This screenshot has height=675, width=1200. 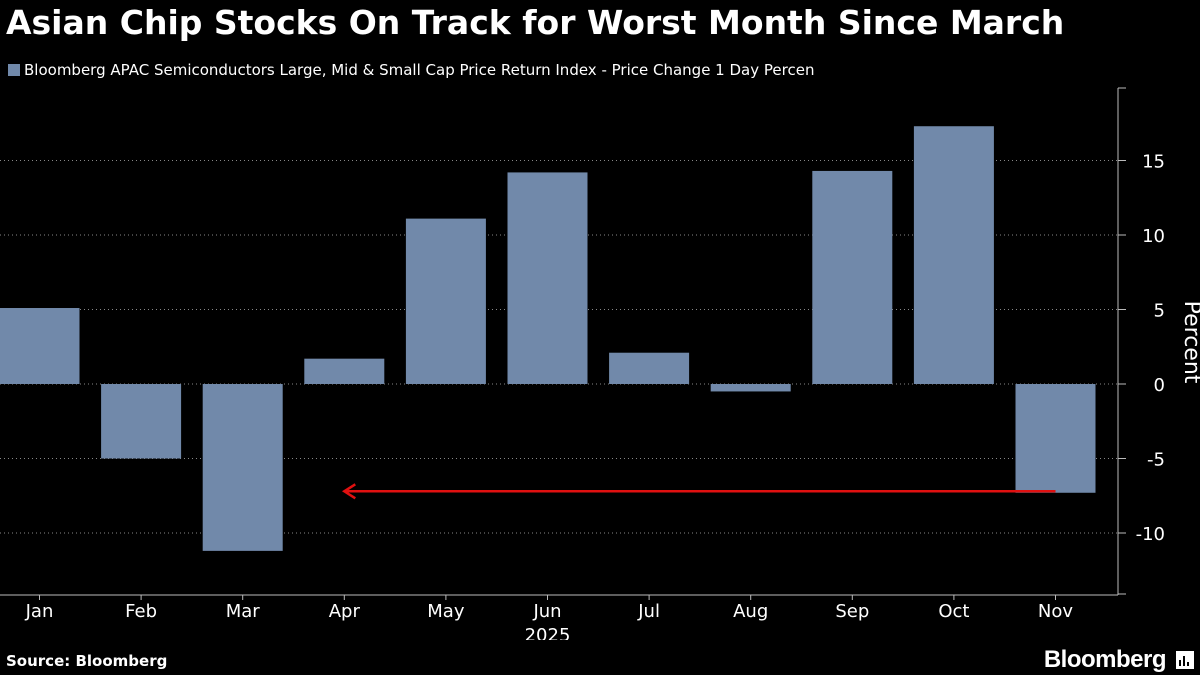 What do you see at coordinates (445, 301) in the screenshot?
I see `bar-may` at bounding box center [445, 301].